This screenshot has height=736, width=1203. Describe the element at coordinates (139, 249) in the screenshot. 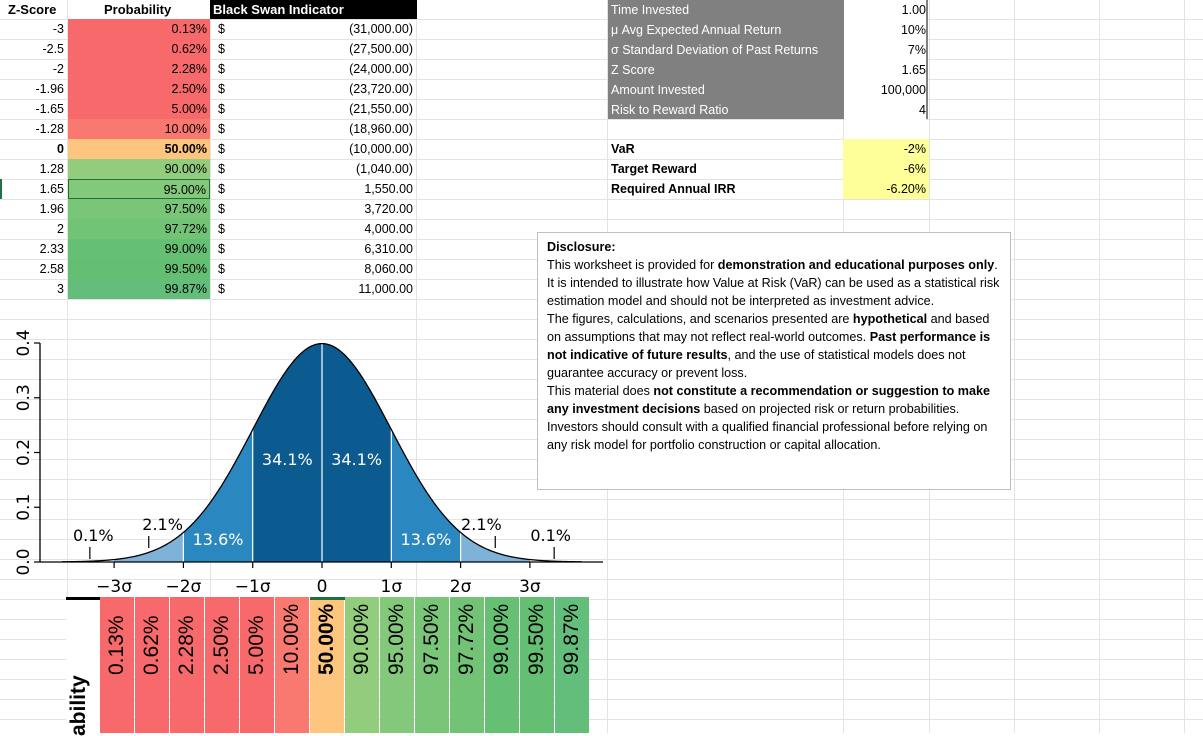

I see `probability-cell: 99.00%` at that location.